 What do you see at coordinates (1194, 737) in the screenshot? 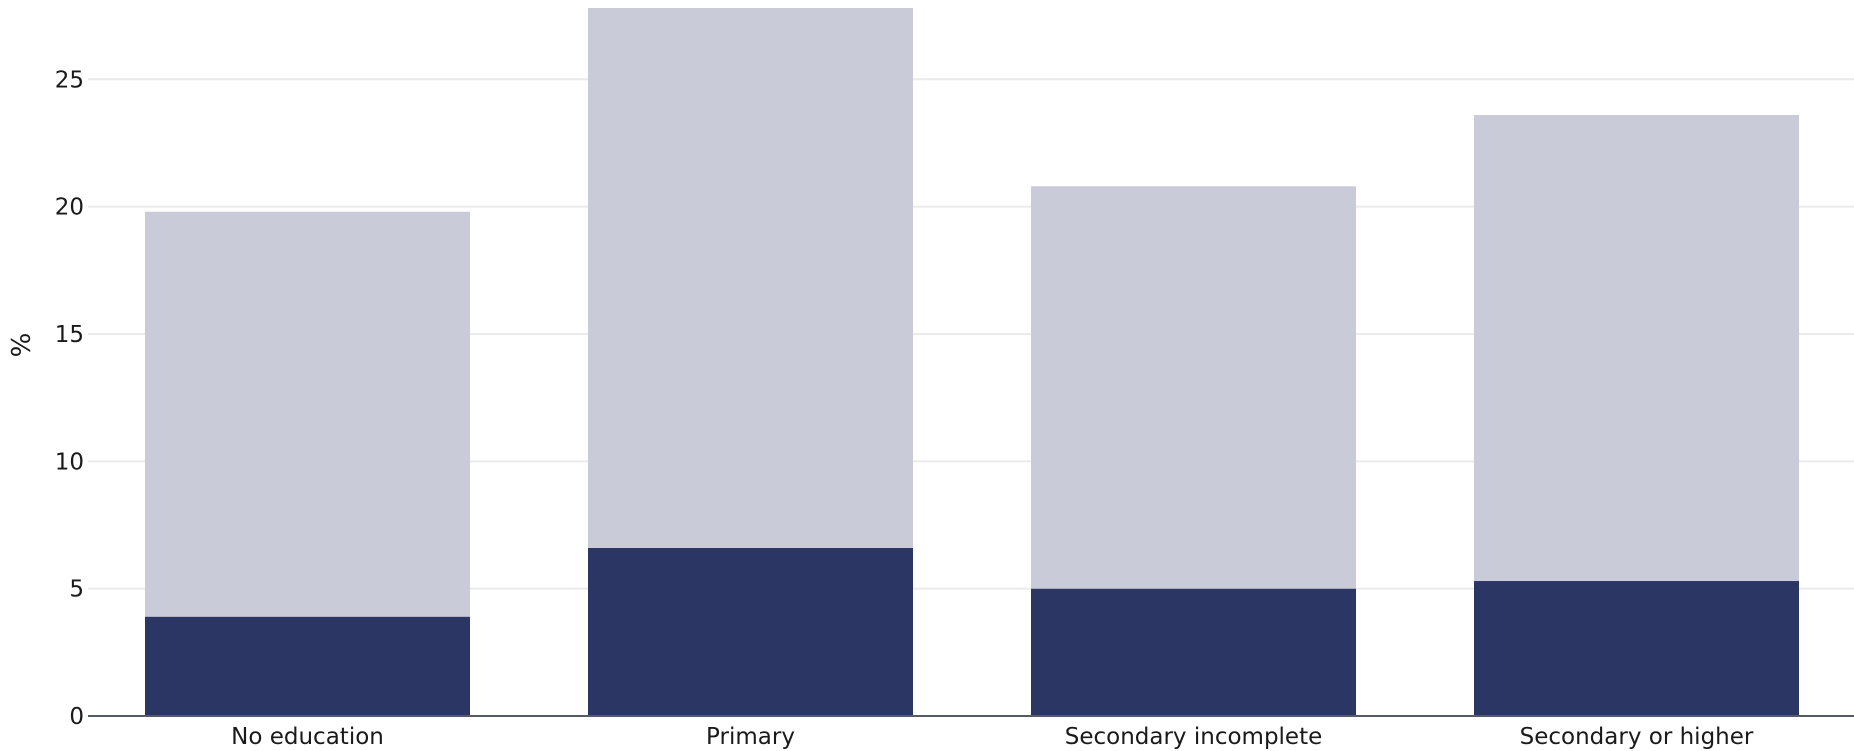
I see `x-tick-label: Secondary incomplete` at bounding box center [1194, 737].